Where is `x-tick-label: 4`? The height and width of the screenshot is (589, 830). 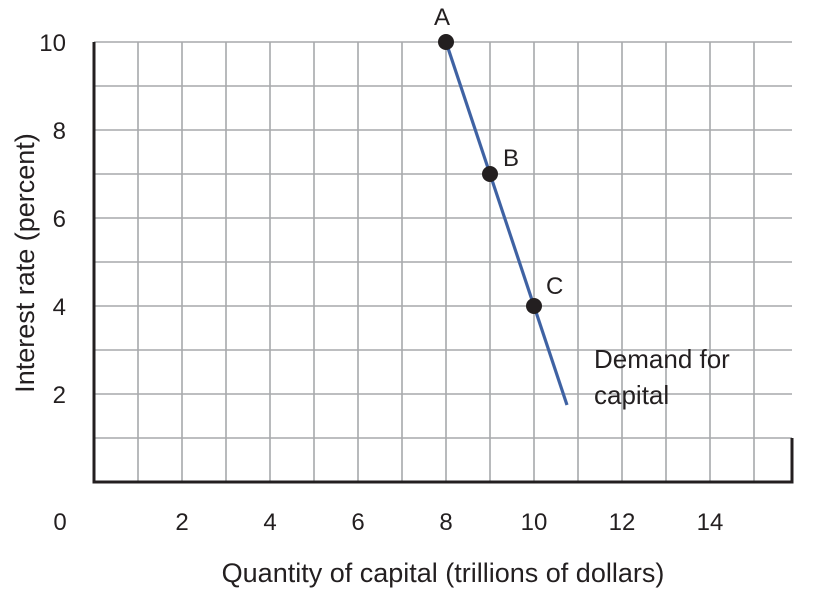
x-tick-label: 4 is located at coordinates (269, 522).